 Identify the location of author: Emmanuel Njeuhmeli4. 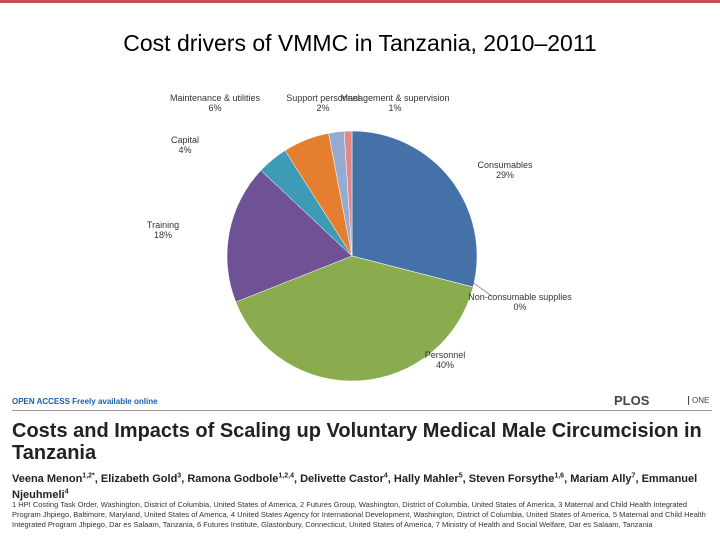
(354, 487).